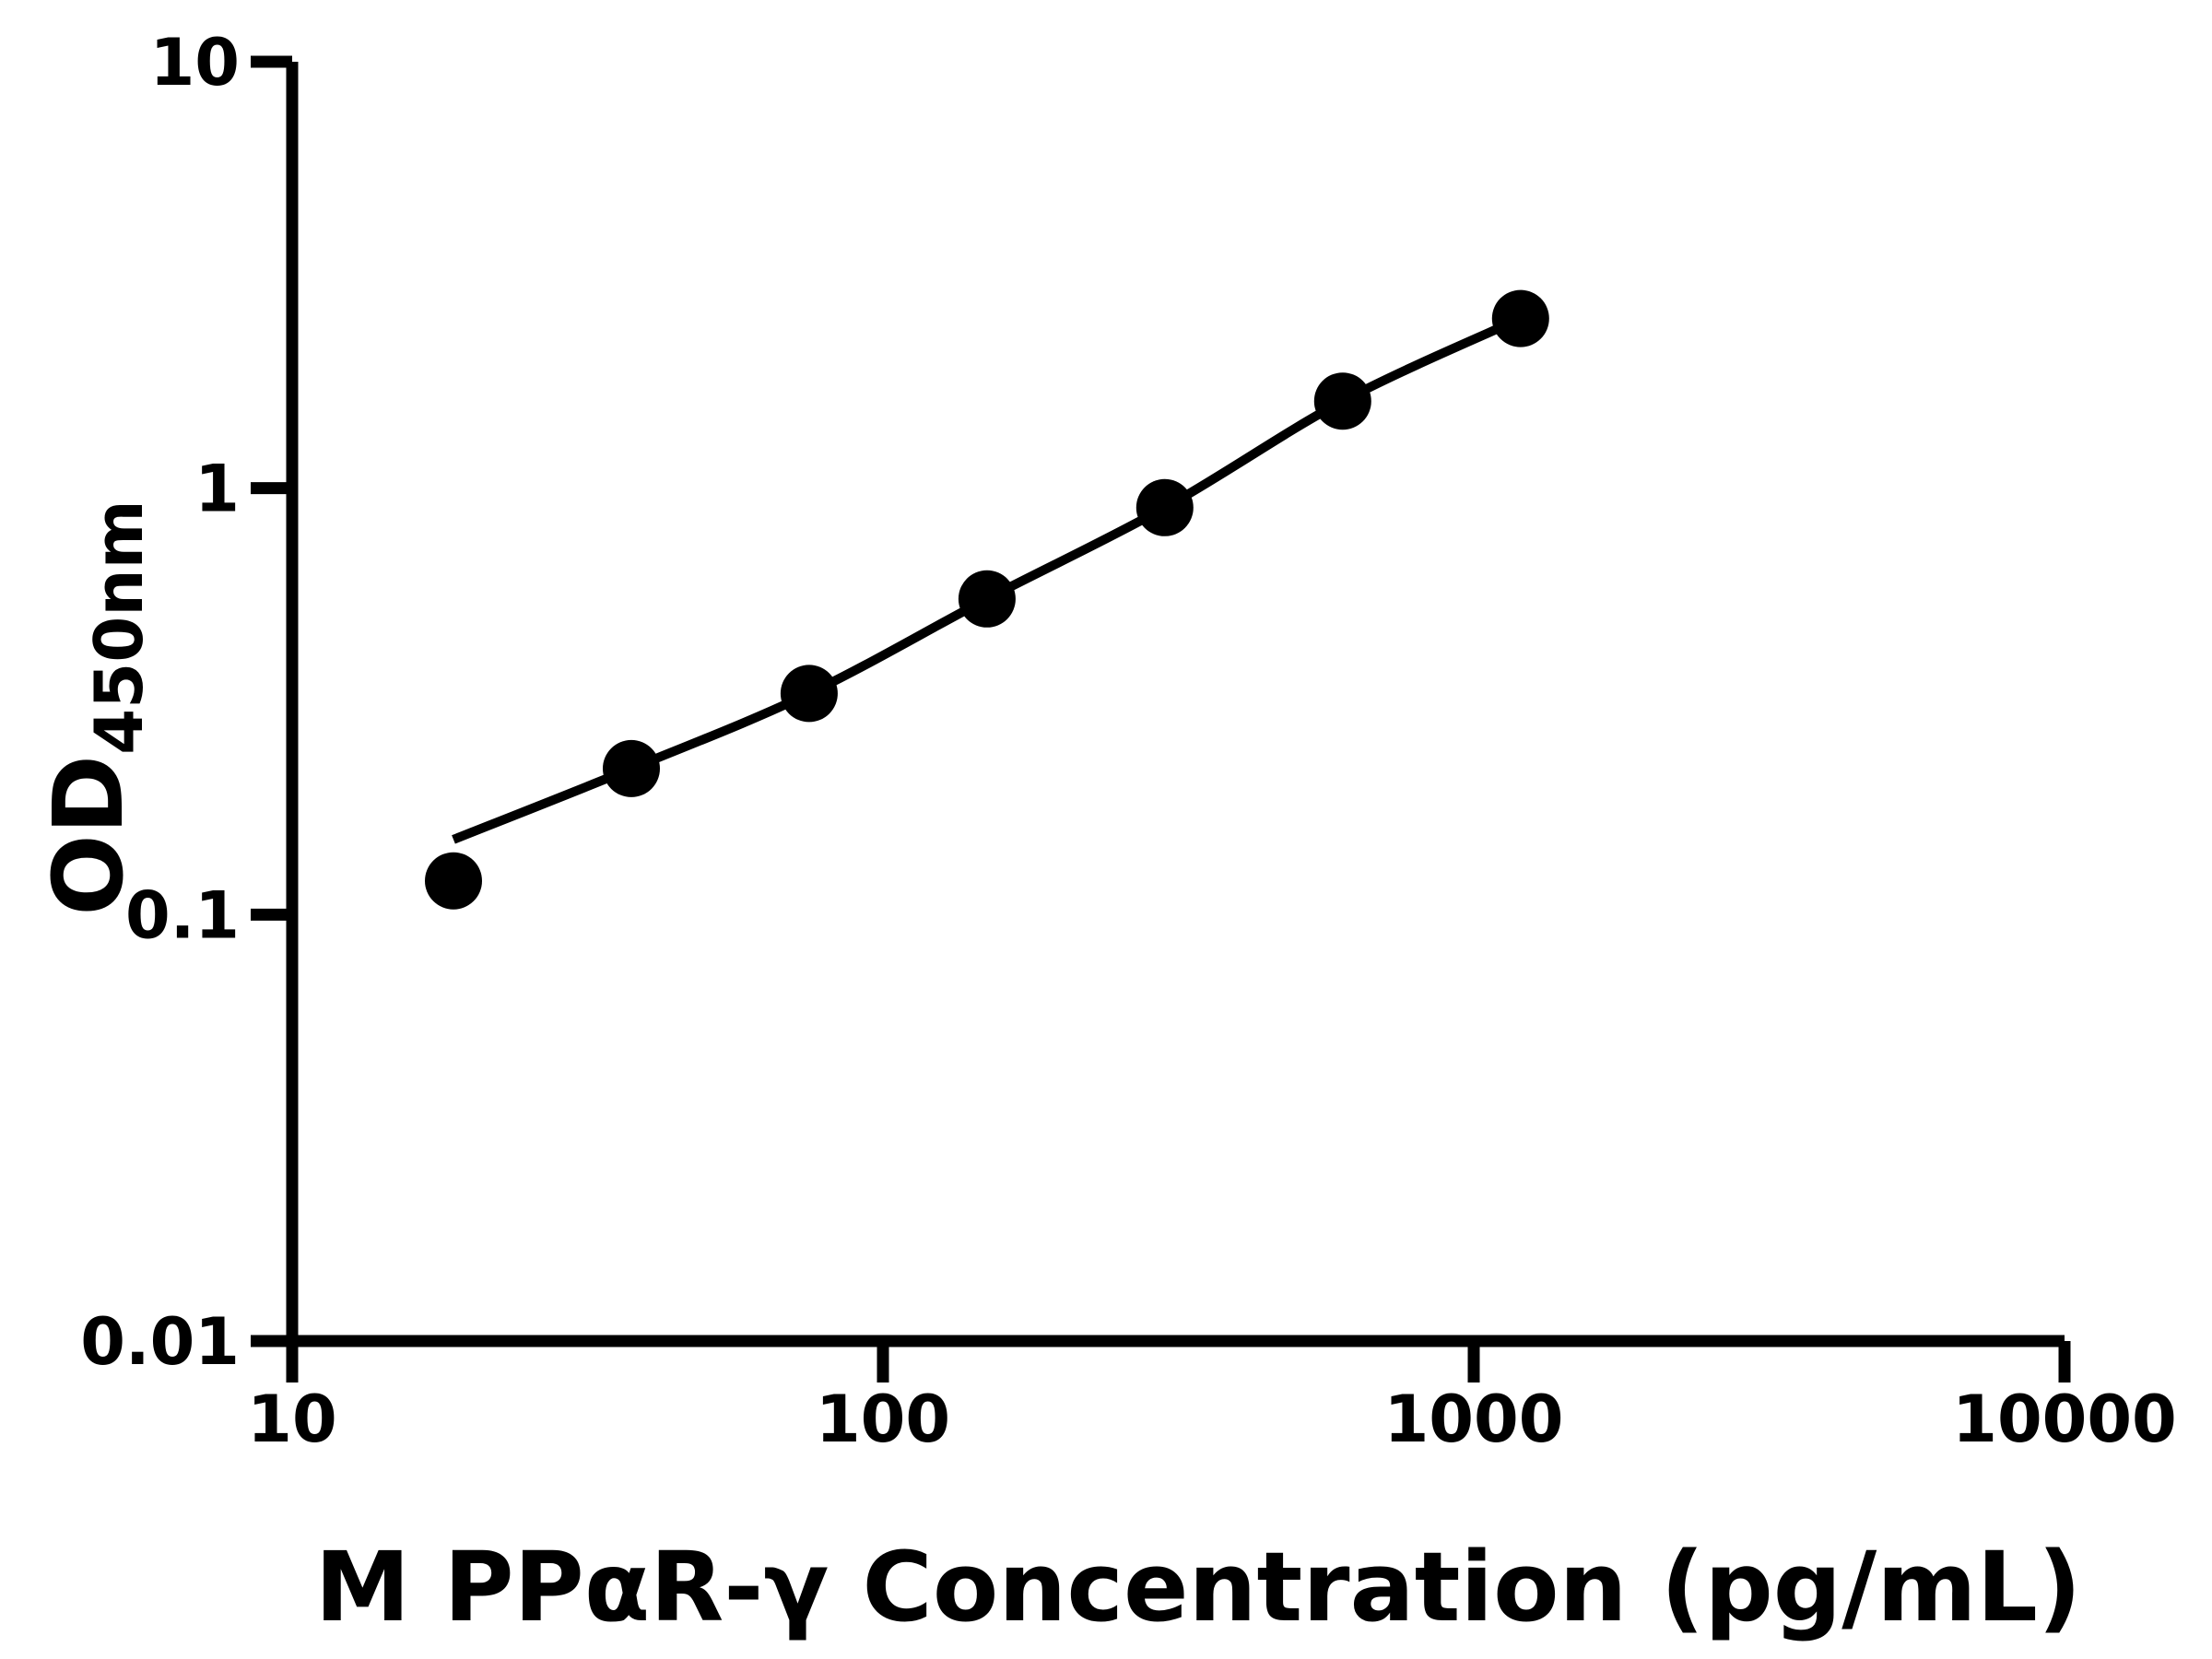 The height and width of the screenshot is (1659, 2212). What do you see at coordinates (271, 701) in the screenshot?
I see `y-axis-ticks` at bounding box center [271, 701].